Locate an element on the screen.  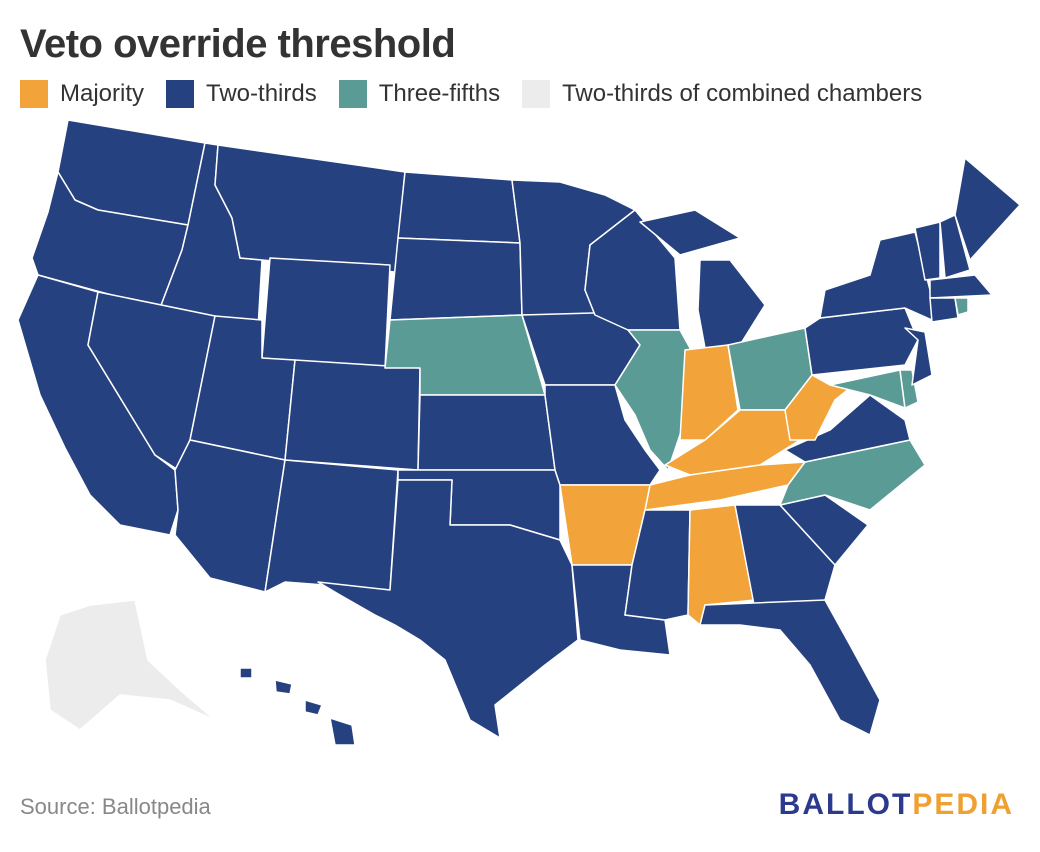
state-colorado is located at coordinates (352, 415).